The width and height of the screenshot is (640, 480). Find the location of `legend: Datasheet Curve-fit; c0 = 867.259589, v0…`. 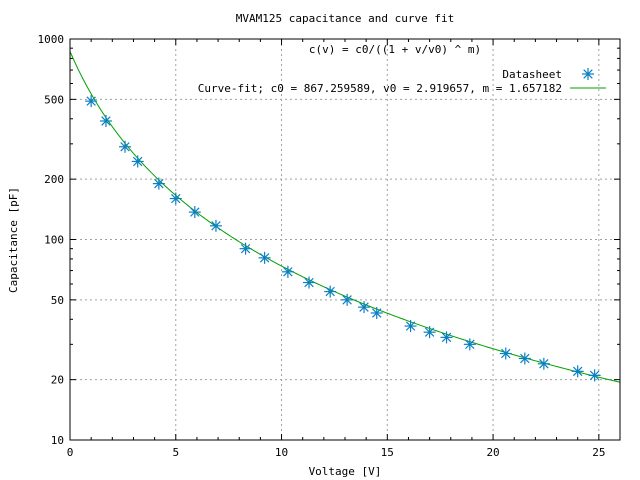

legend: Datasheet Curve-fit; c0 = 867.259589, v0… is located at coordinates (402, 81).